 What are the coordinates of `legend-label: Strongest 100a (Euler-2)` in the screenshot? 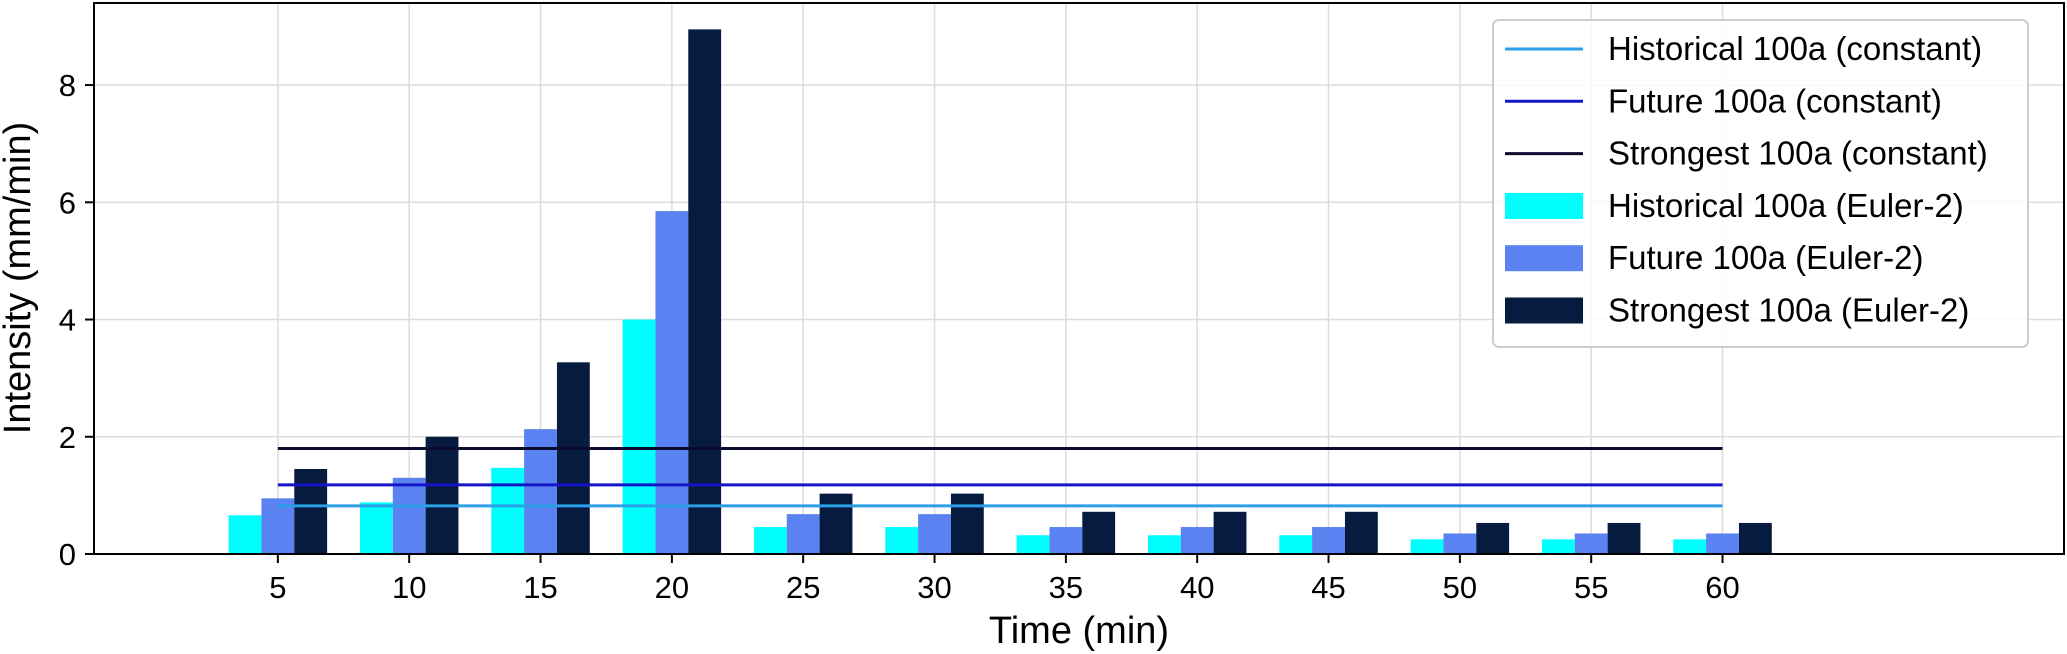 It's located at (1788, 310).